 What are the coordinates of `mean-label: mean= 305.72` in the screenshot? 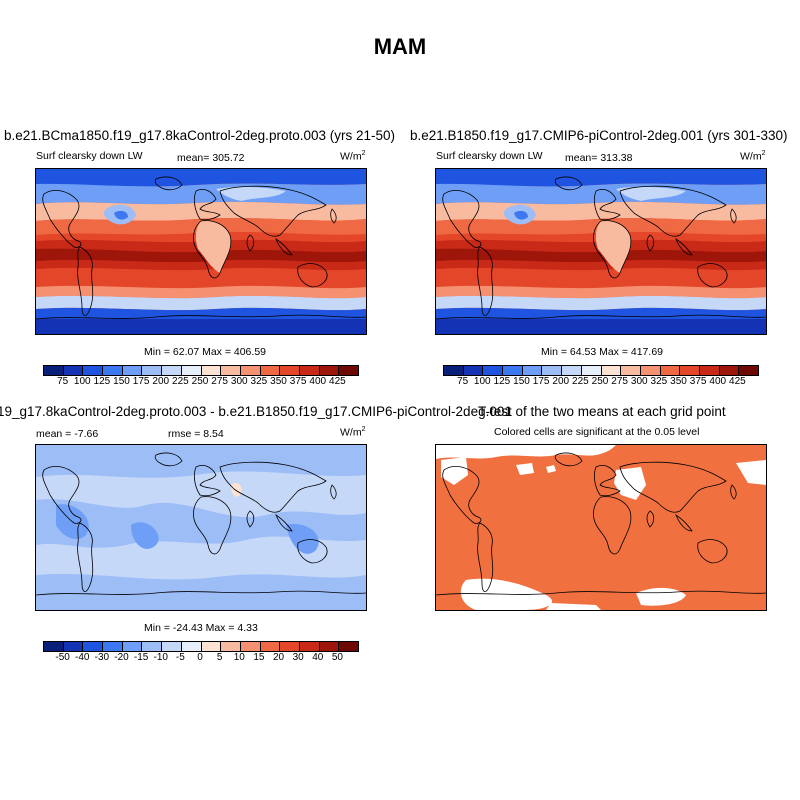 It's located at (211, 158).